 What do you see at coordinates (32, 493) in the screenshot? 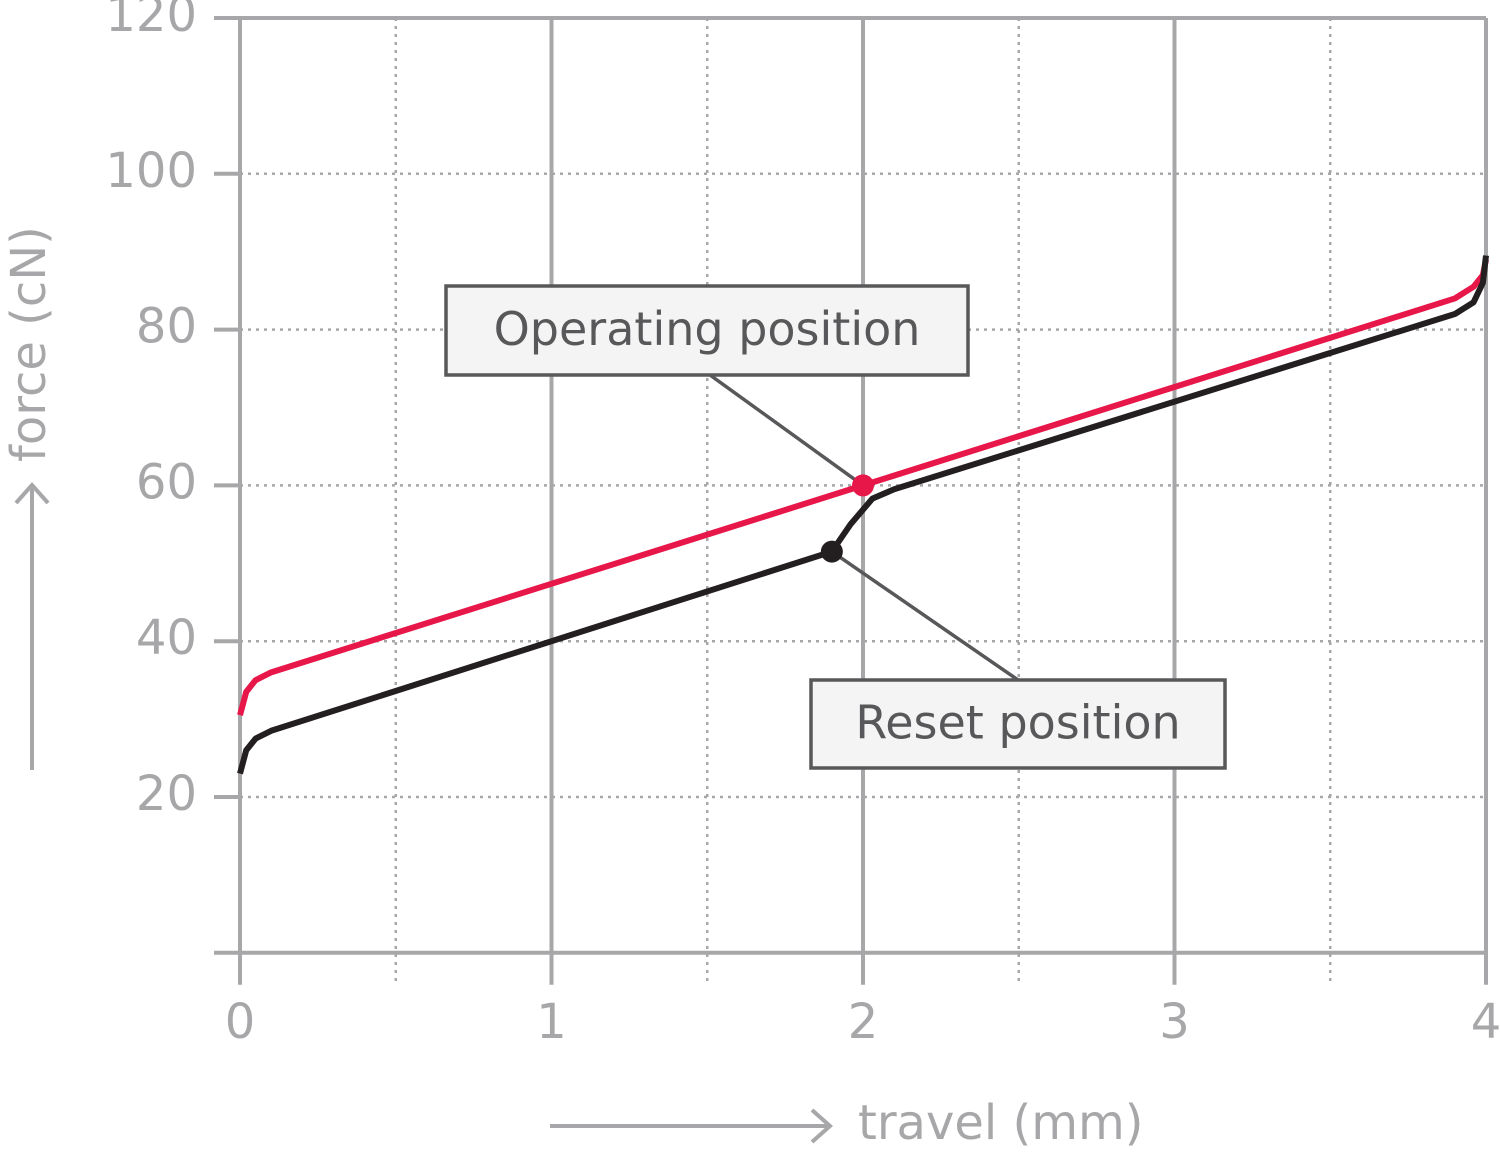
I see `y-arrow-head` at bounding box center [32, 493].